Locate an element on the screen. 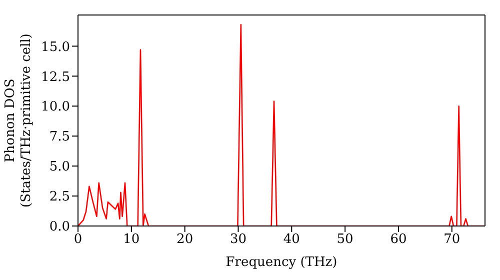  x-tick-label: 0 is located at coordinates (78, 240).